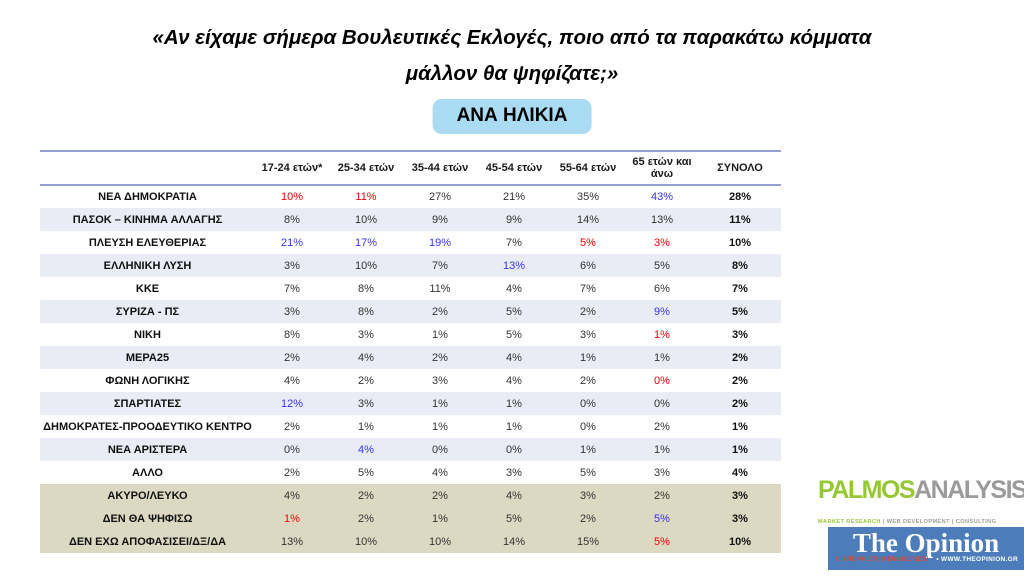 The width and height of the screenshot is (1024, 576). What do you see at coordinates (588, 541) in the screenshot?
I see `value-cell: 15%` at bounding box center [588, 541].